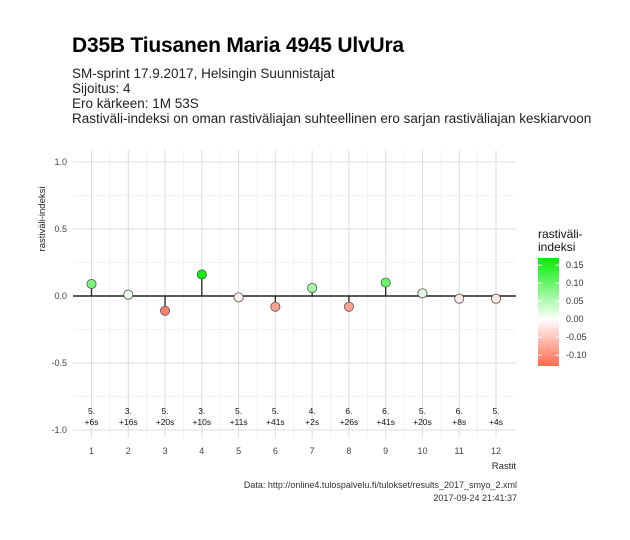 The width and height of the screenshot is (630, 540). I want to click on legend-tick-label: 0.00, so click(575, 319).